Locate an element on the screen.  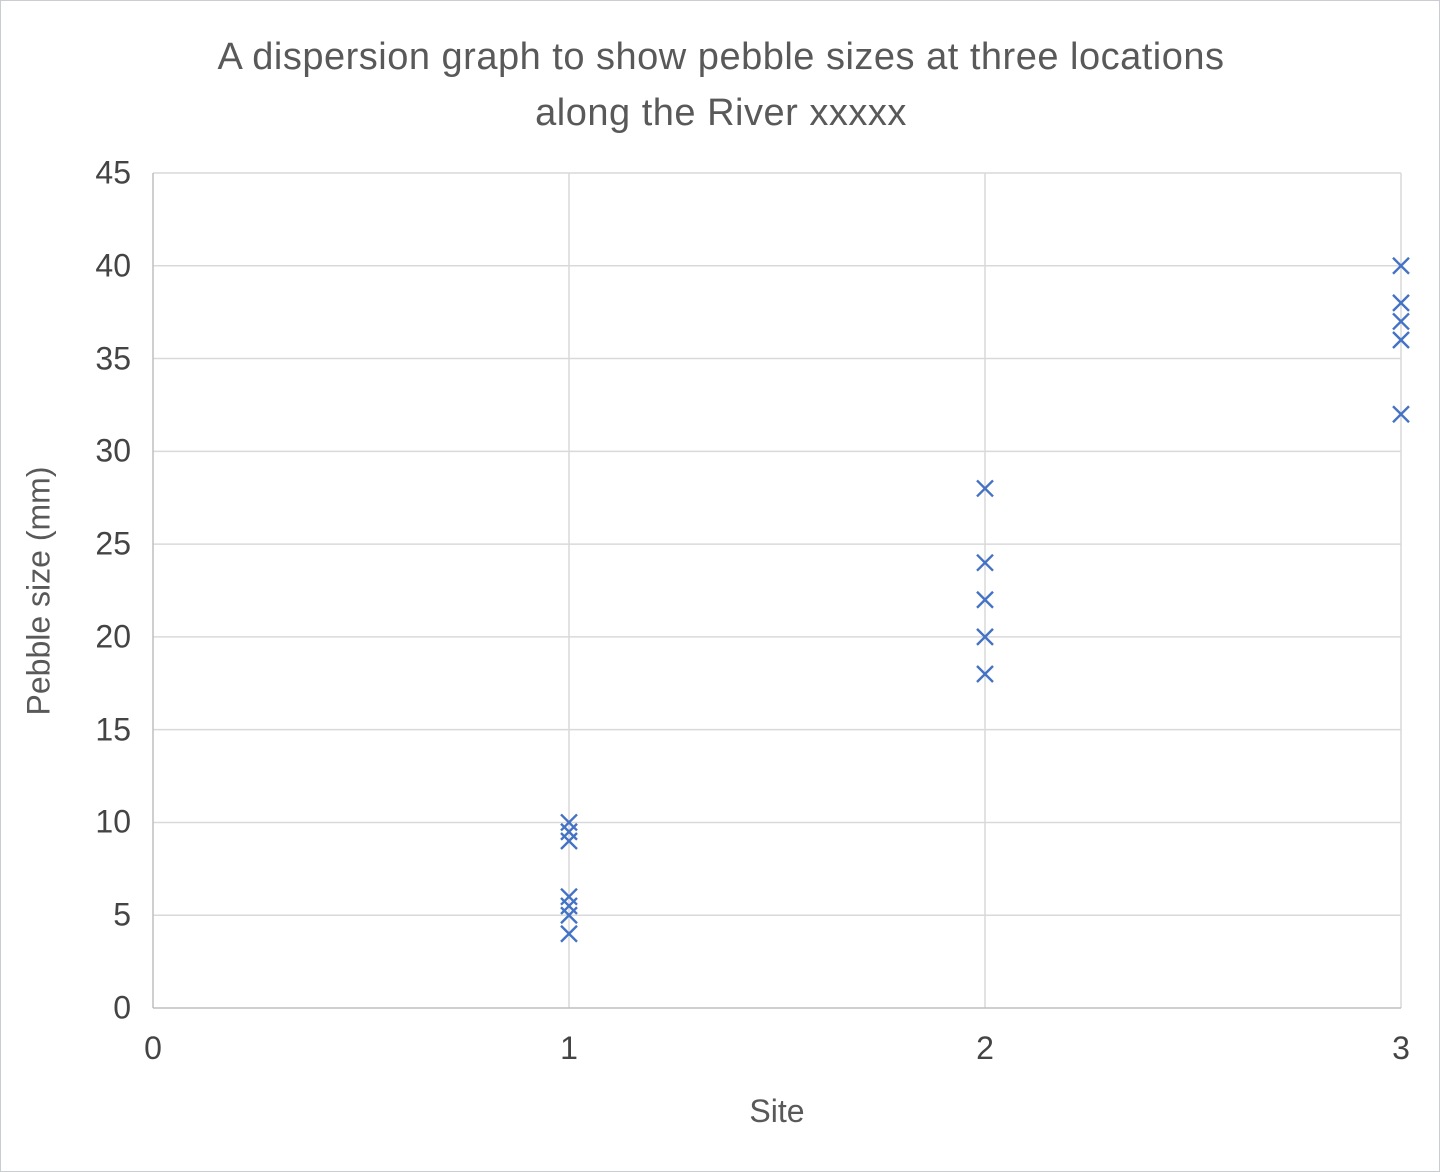
x-tick-label: 3 is located at coordinates (1401, 1048).